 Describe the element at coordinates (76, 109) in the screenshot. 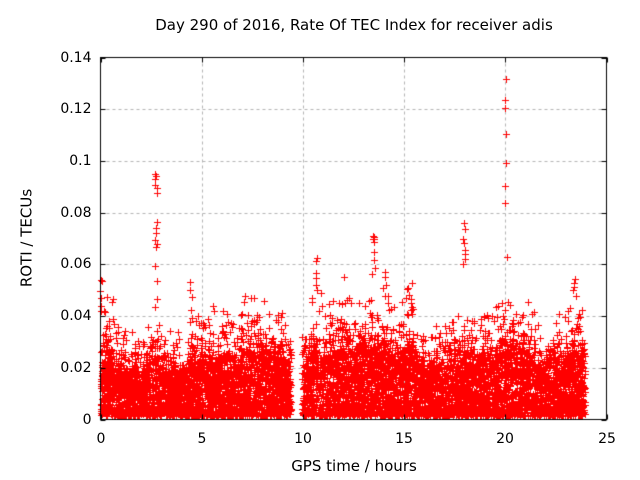

I see `y-tick-label: 0.12` at that location.